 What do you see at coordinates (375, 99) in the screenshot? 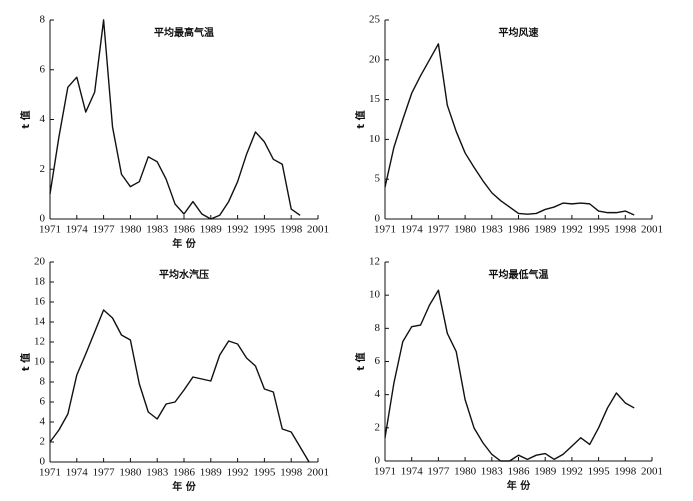
I see `y-tick-label: 15` at bounding box center [375, 99].